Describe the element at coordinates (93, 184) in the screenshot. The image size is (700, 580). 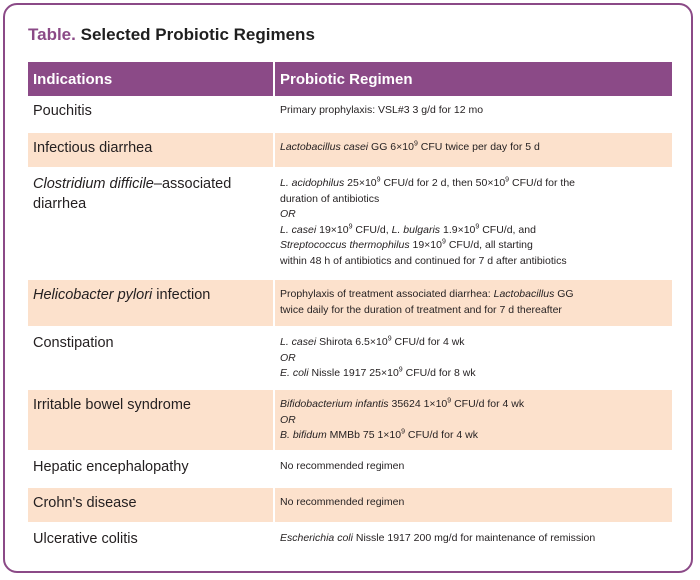
I see `text-run: Clostridium difficile` at that location.